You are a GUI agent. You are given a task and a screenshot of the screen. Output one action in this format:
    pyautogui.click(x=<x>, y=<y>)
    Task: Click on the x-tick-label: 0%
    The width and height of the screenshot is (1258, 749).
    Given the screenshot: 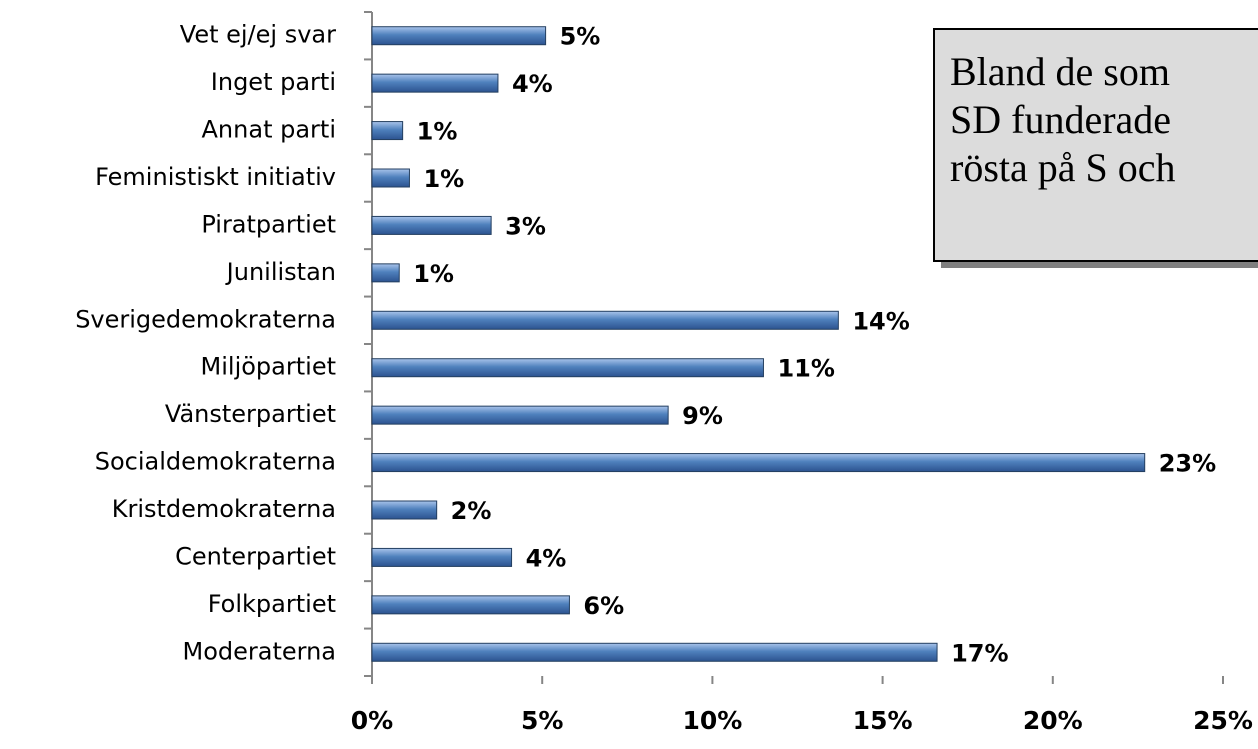 What is the action you would take?
    pyautogui.click(x=372, y=720)
    